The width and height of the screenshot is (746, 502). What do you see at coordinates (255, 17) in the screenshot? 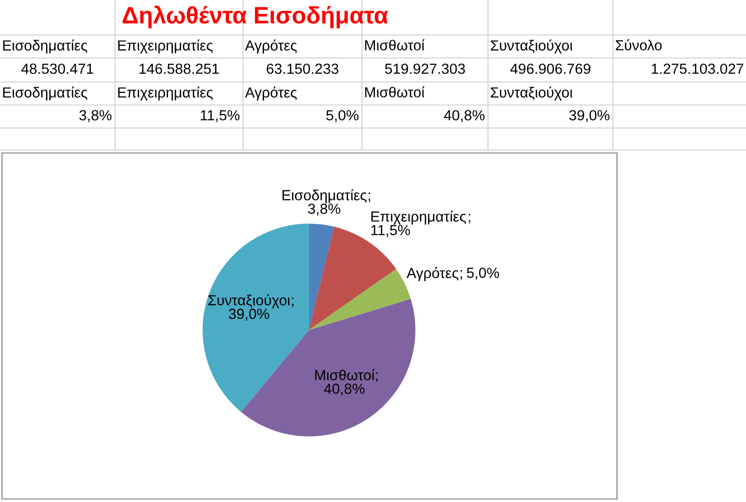
I see `text: Δηλωθέντα Εισοδήματα` at bounding box center [255, 17].